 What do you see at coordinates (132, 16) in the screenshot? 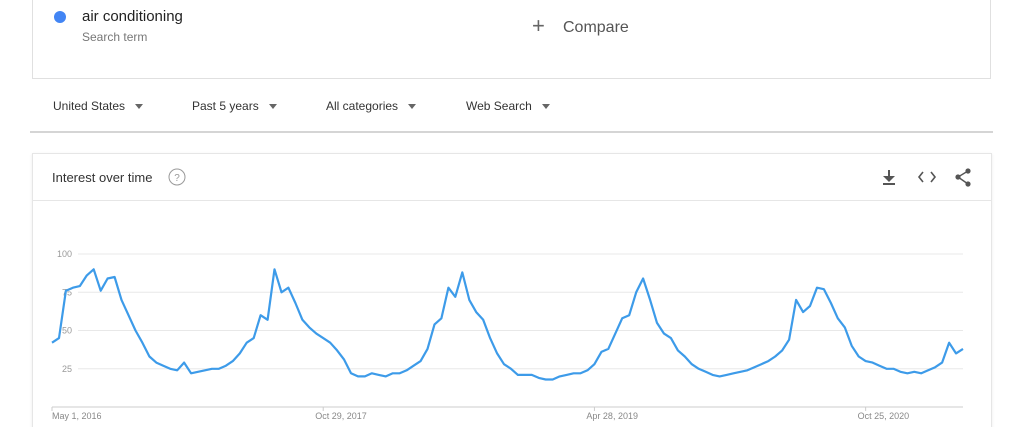
I see `search-term: air conditioning` at bounding box center [132, 16].